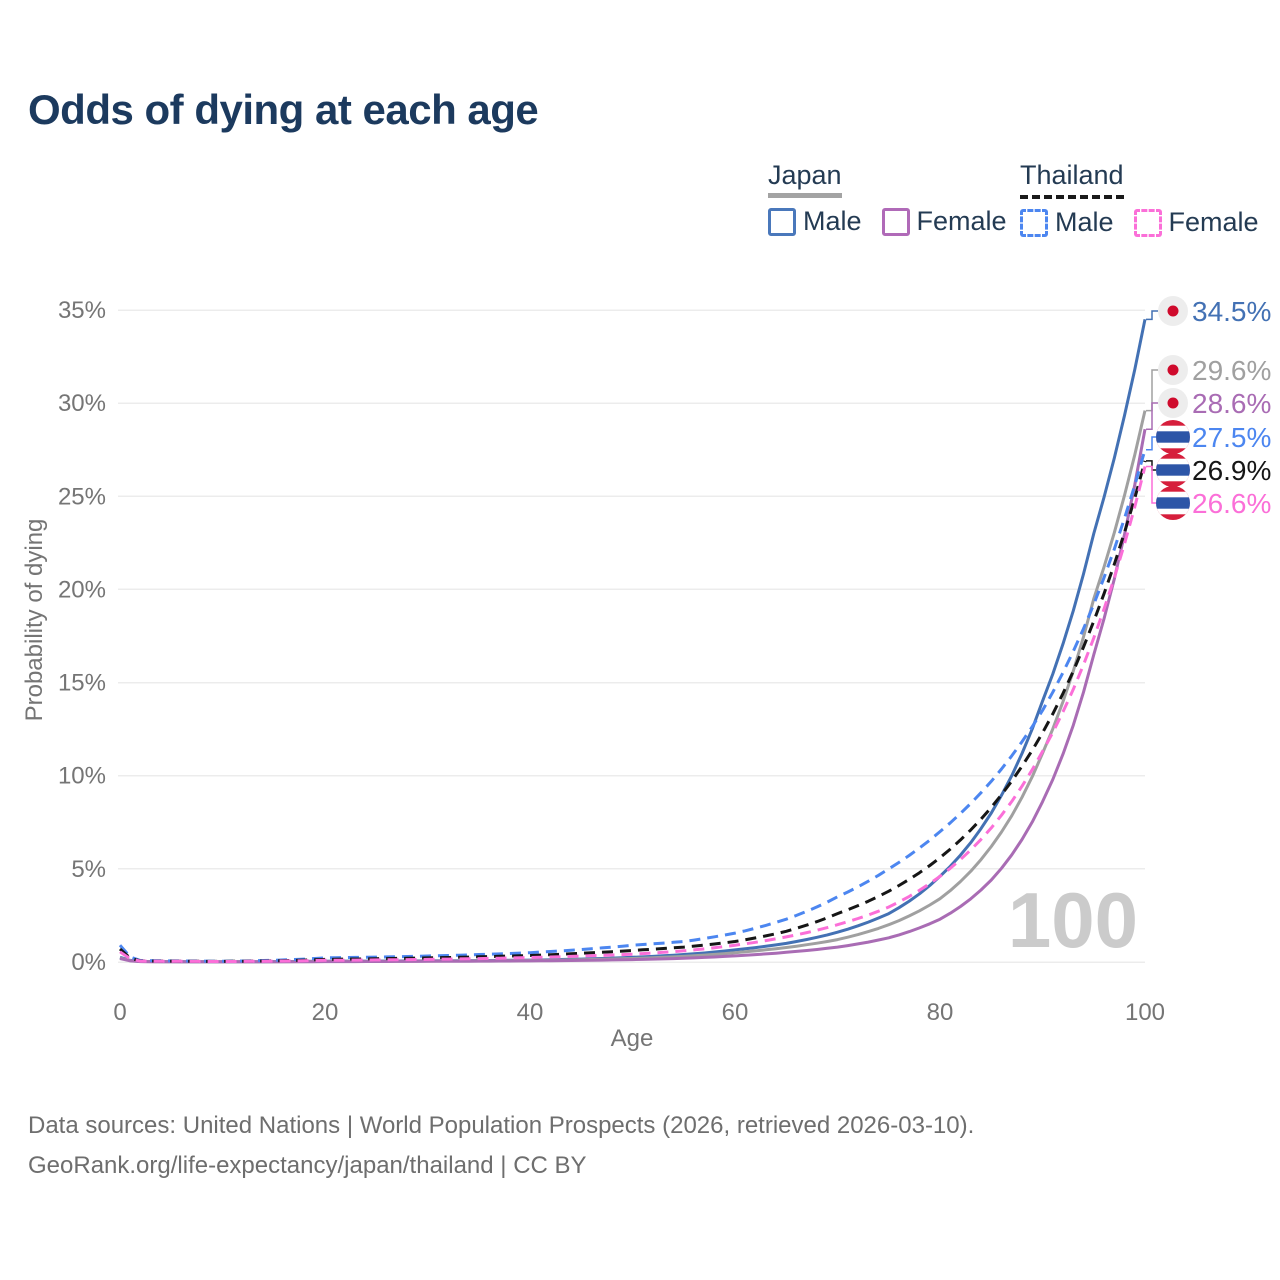  Describe the element at coordinates (1231, 311) in the screenshot. I see `japan-male-end-label: 34.5%` at that location.